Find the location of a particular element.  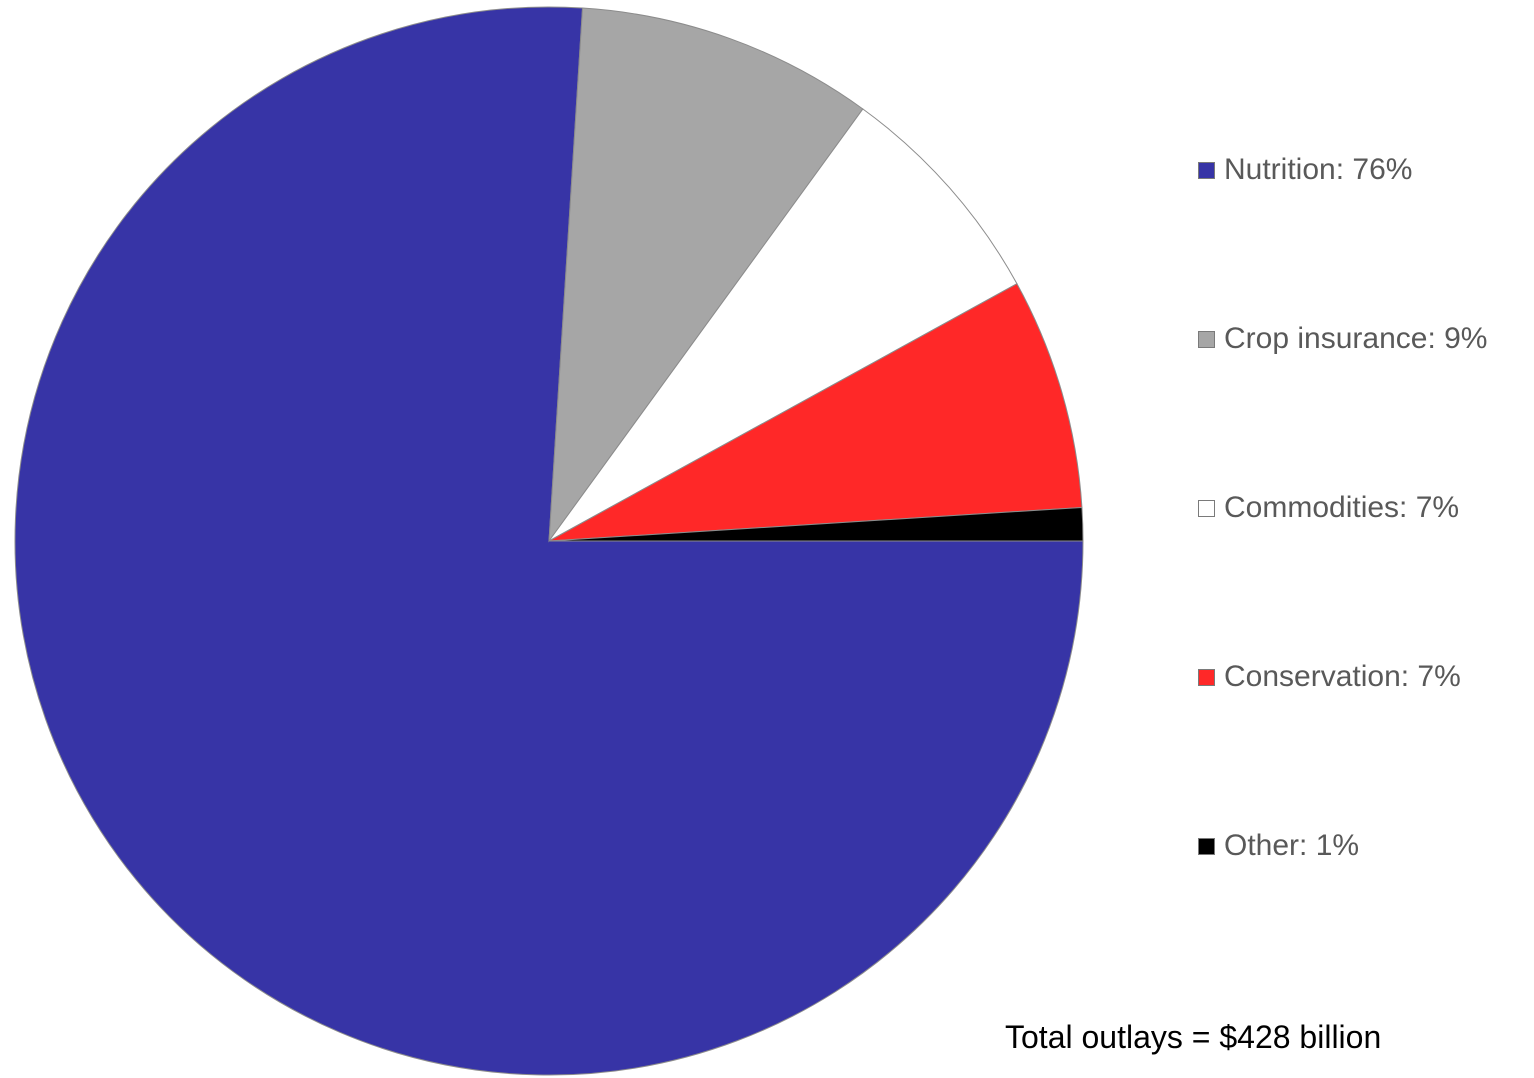

legend-label-nutrition: Nutrition: 76% is located at coordinates (1318, 169).